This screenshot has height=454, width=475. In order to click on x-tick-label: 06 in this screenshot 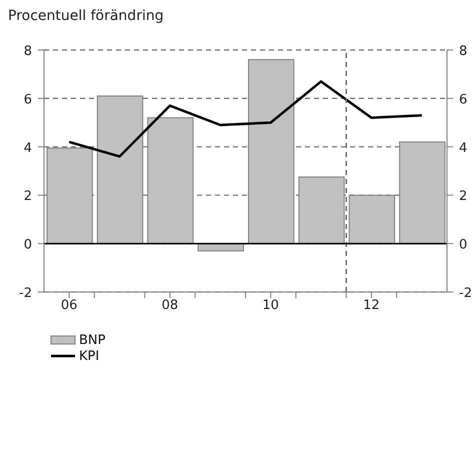, I will do `click(69, 306)`.